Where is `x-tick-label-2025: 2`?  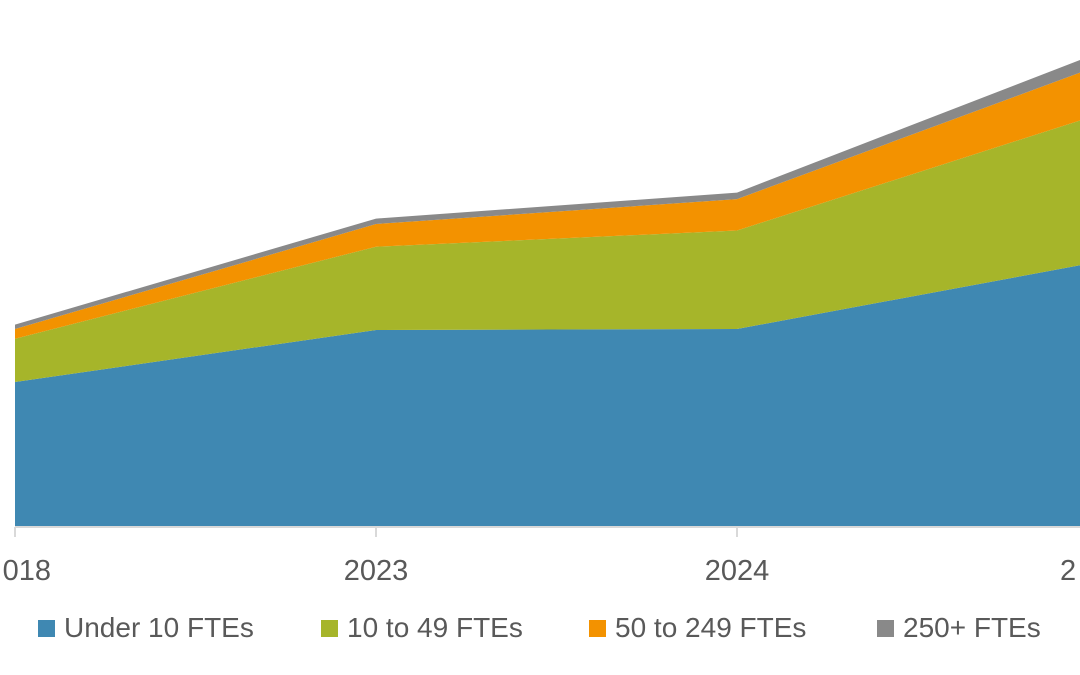 x-tick-label-2025: 2 is located at coordinates (1068, 571).